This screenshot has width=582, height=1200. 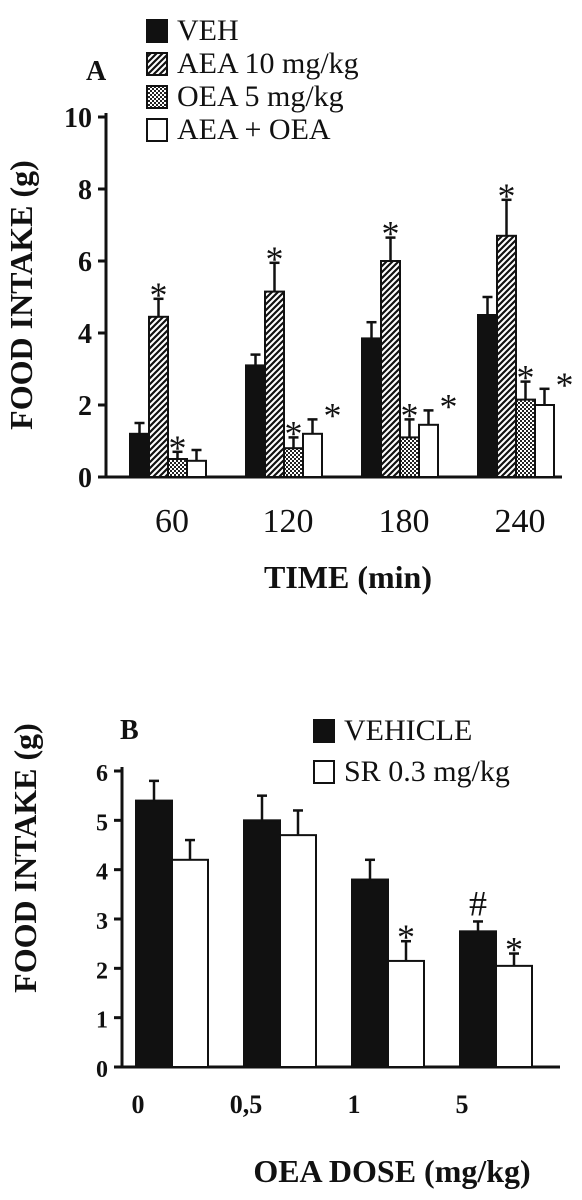 I want to click on chart-b-y-tick-label: 5, so click(x=102, y=823).